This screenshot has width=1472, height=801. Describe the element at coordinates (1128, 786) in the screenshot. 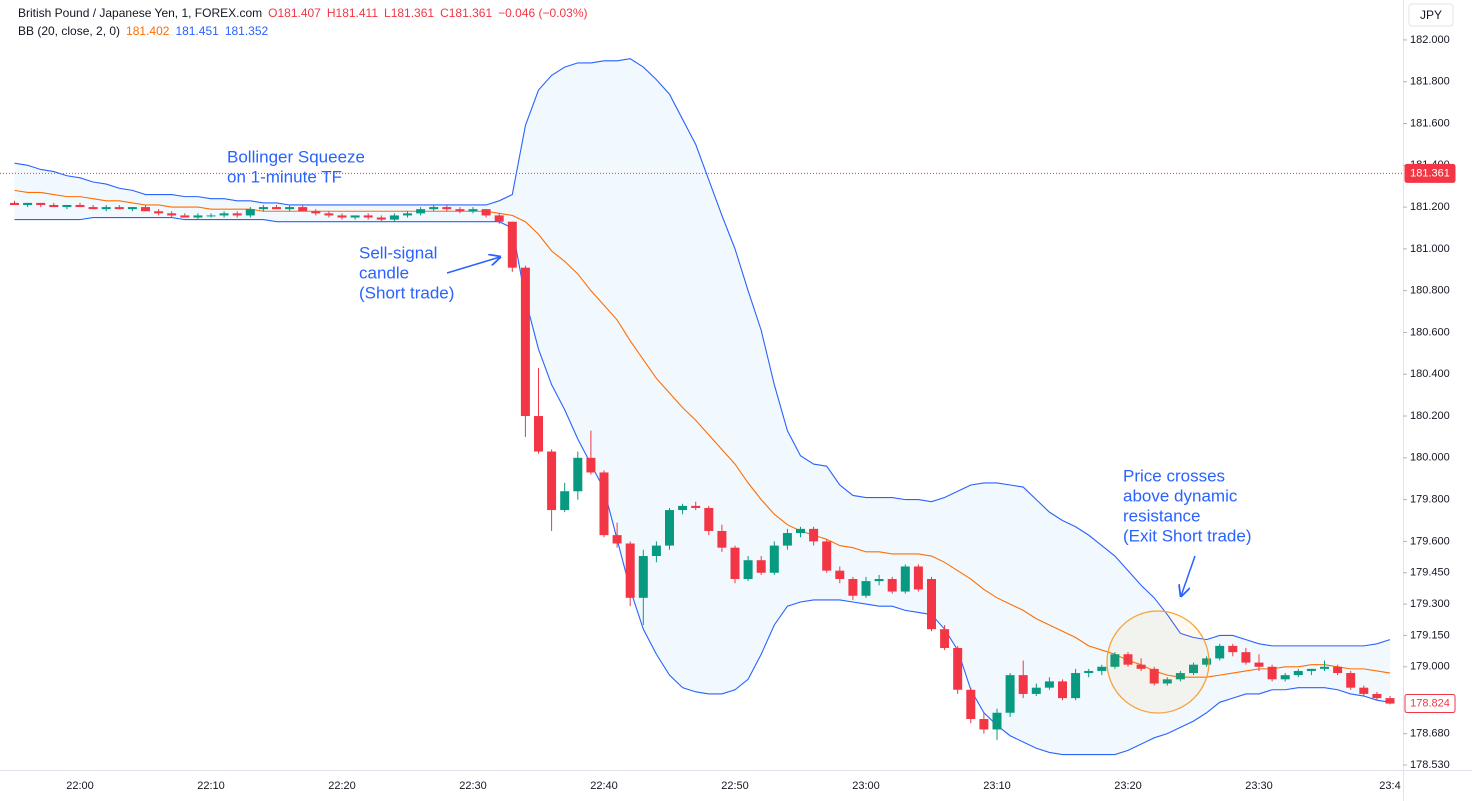

I see `x-tick-label: 23:20` at that location.